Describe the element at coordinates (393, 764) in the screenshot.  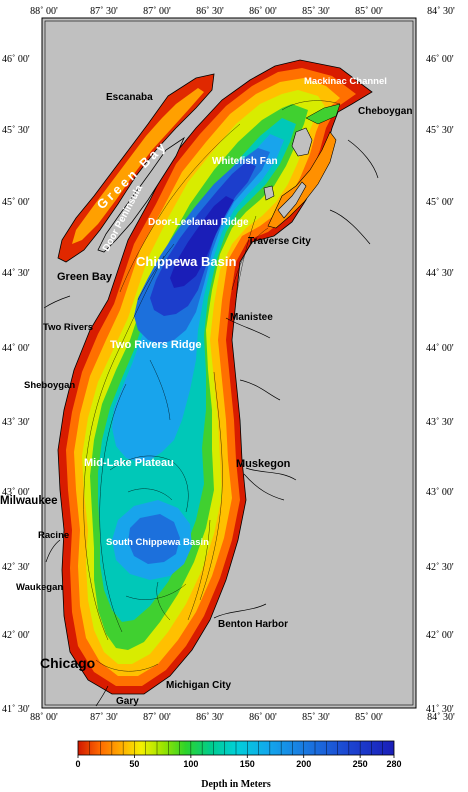
I see `legend-tick-label: 280` at that location.